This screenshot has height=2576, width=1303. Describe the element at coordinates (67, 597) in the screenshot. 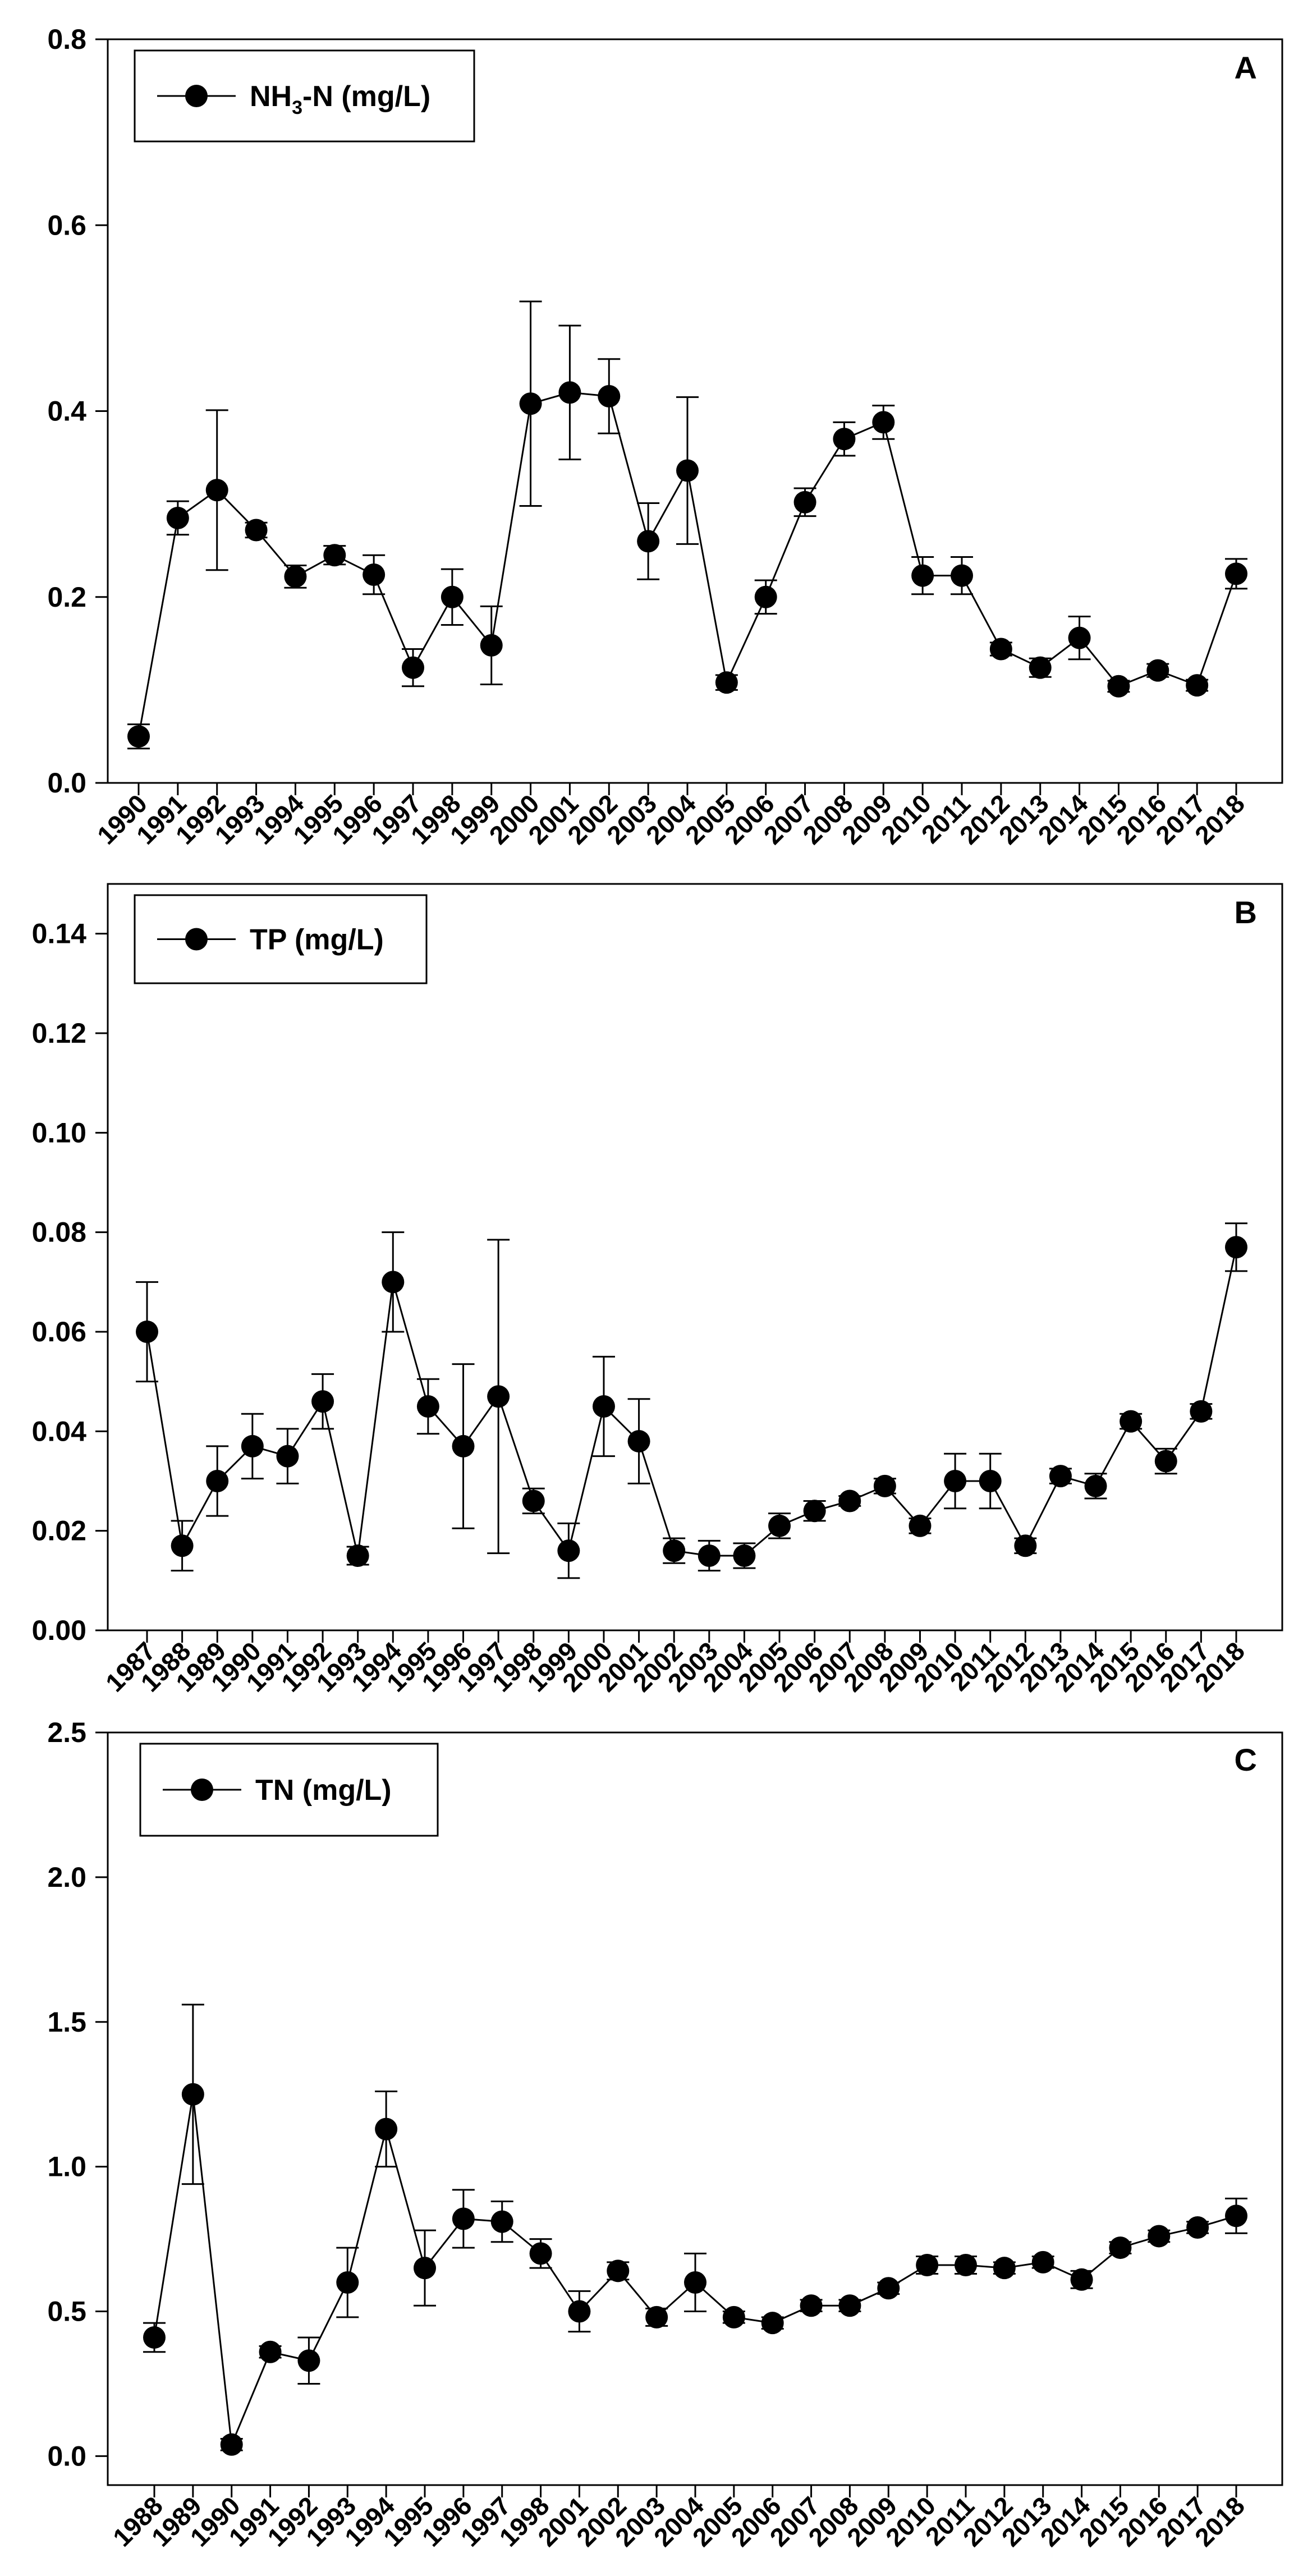

I see `y-tick-label: 0.2` at that location.